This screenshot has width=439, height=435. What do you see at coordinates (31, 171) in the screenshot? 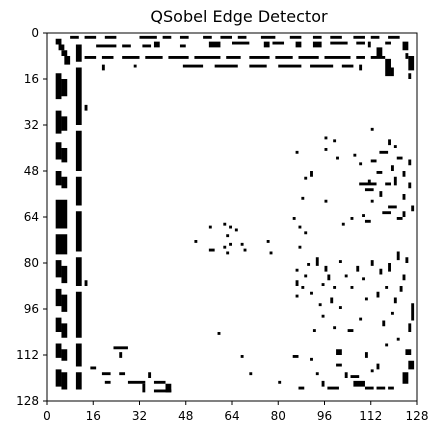
I see `y-tick-label: 48` at bounding box center [31, 171].